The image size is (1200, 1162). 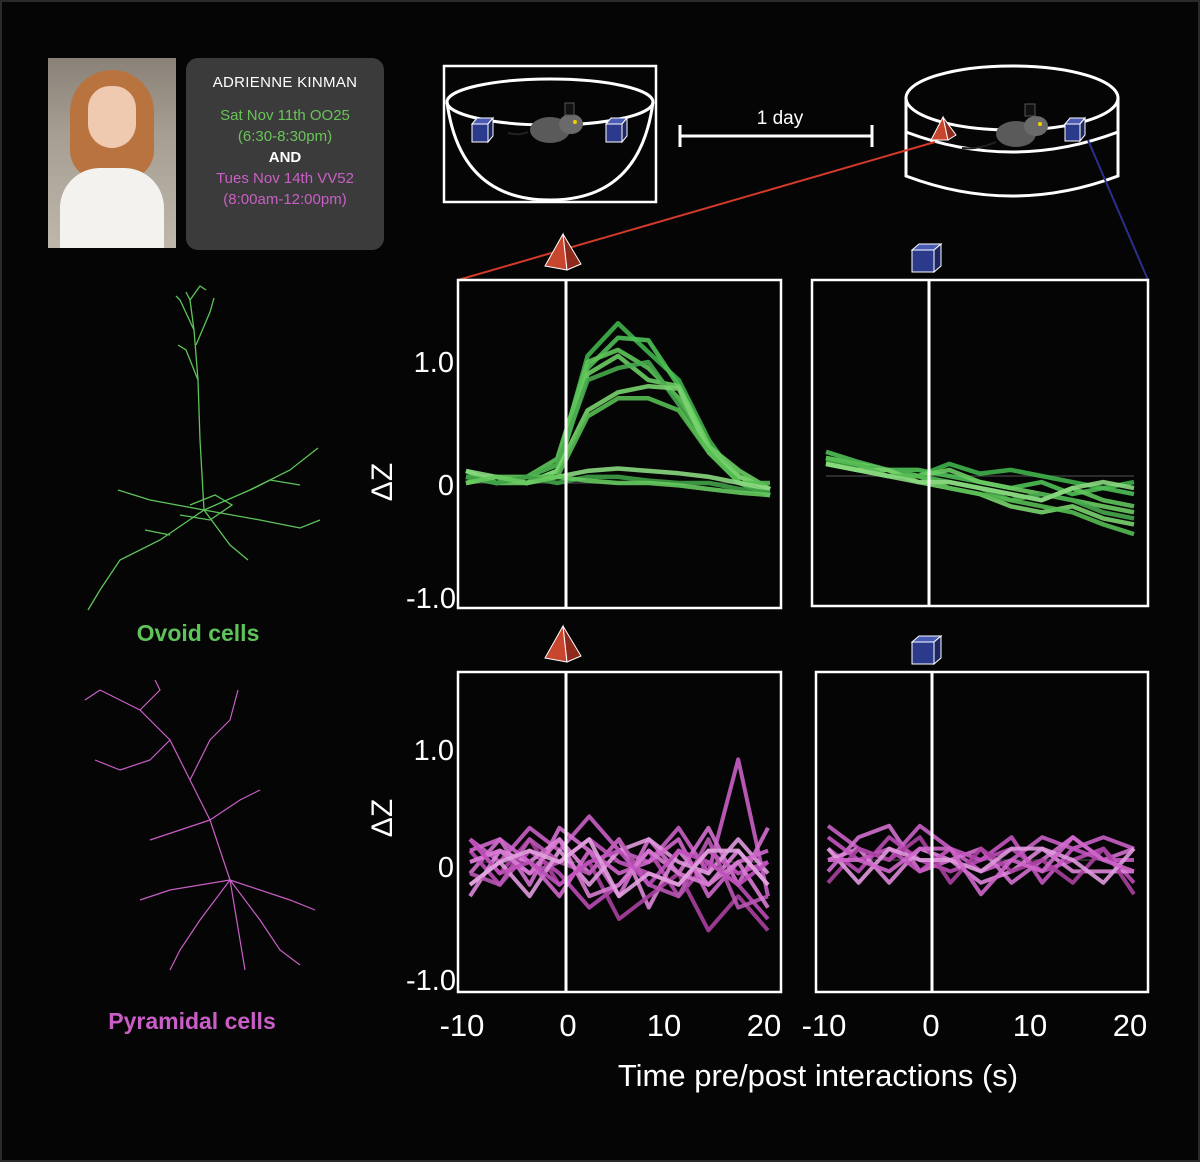 What do you see at coordinates (818, 1075) in the screenshot?
I see `x-axis-label: Time pre/post interactions (s)` at bounding box center [818, 1075].